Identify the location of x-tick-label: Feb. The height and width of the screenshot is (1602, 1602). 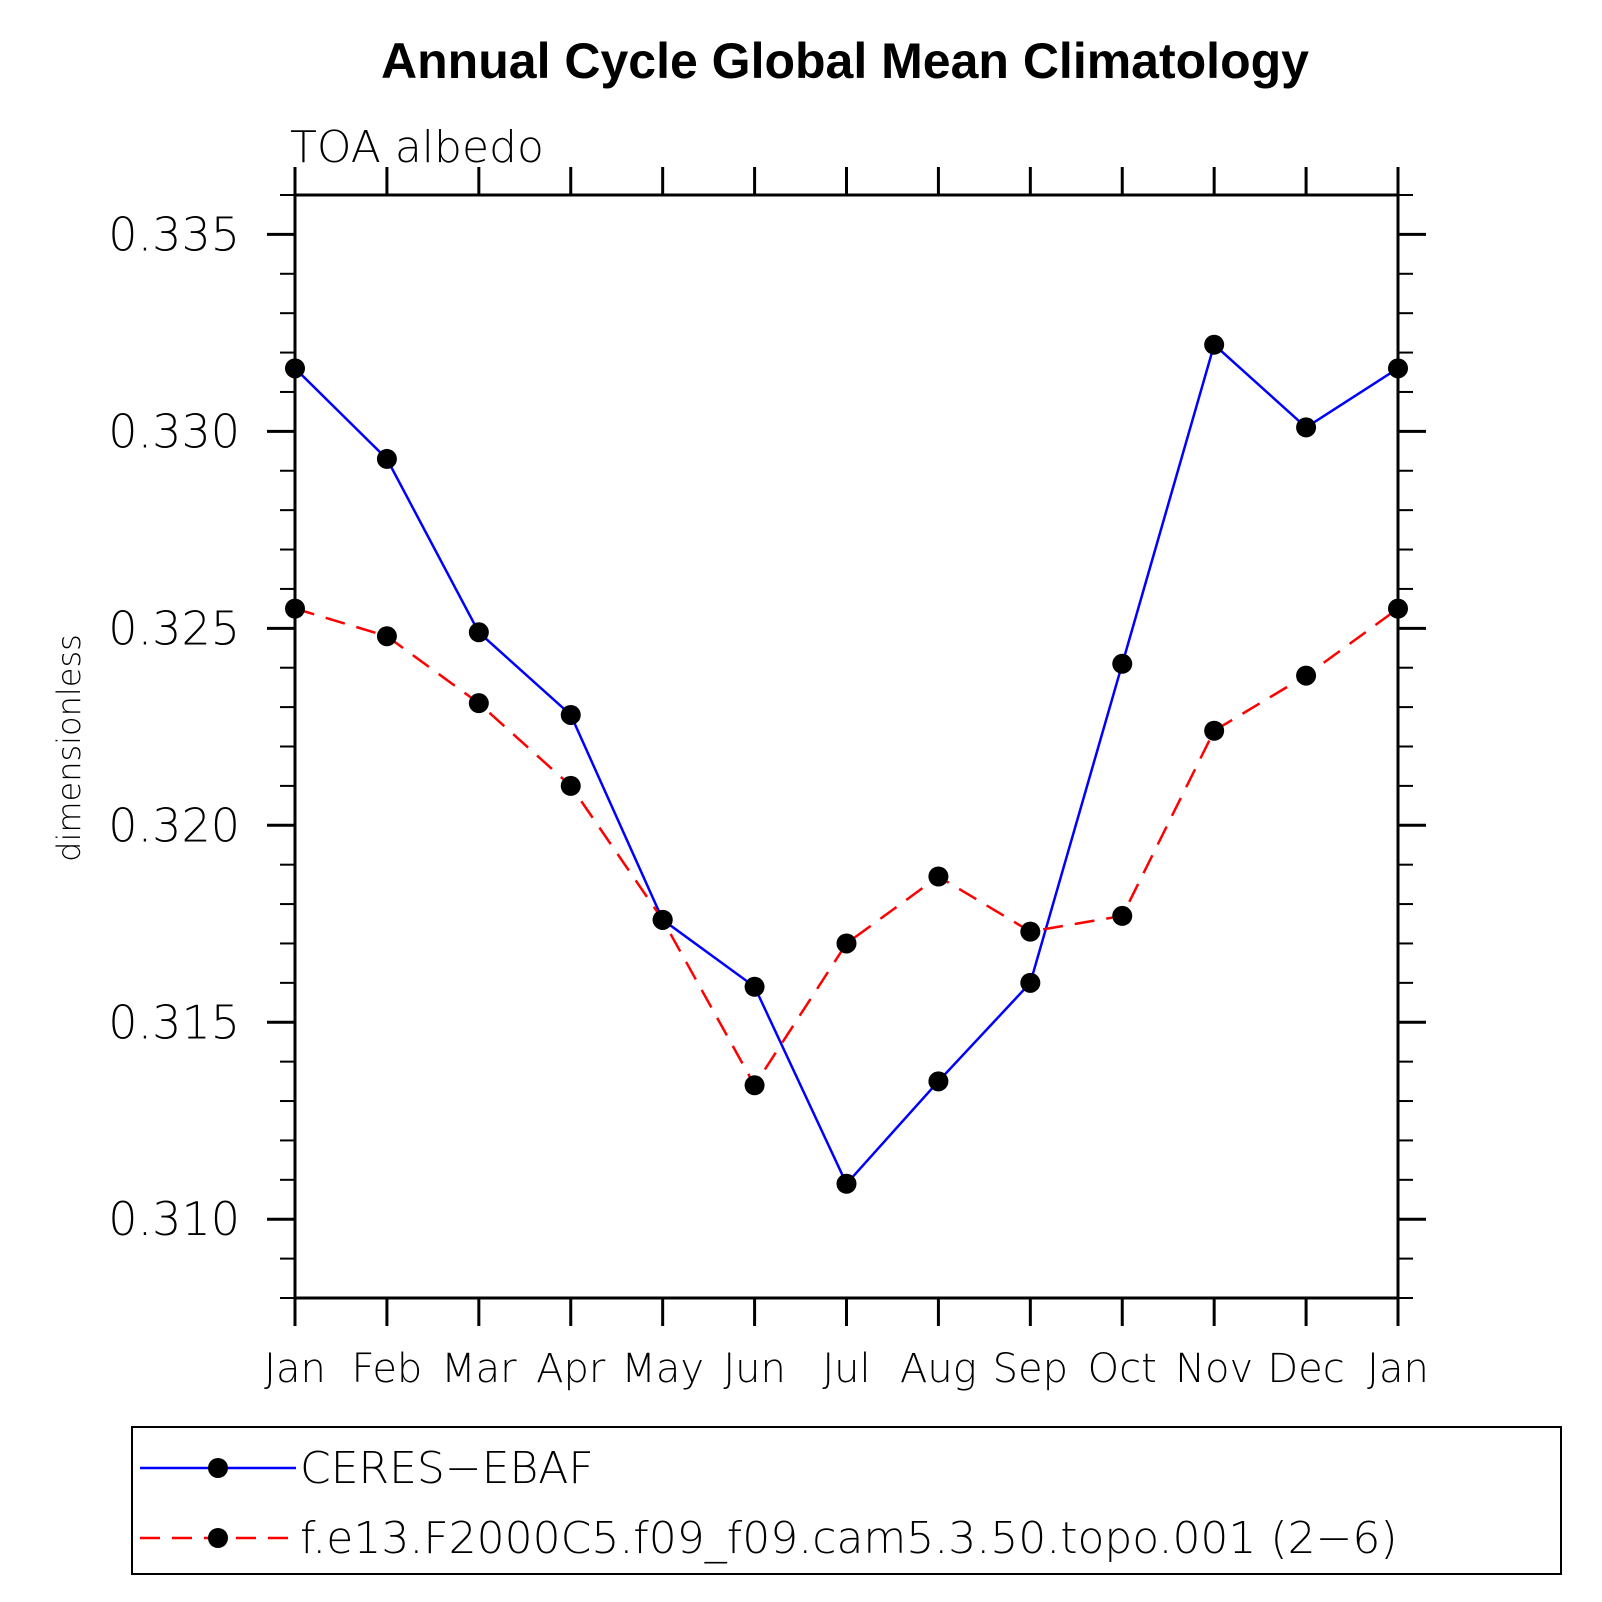
(387, 1369).